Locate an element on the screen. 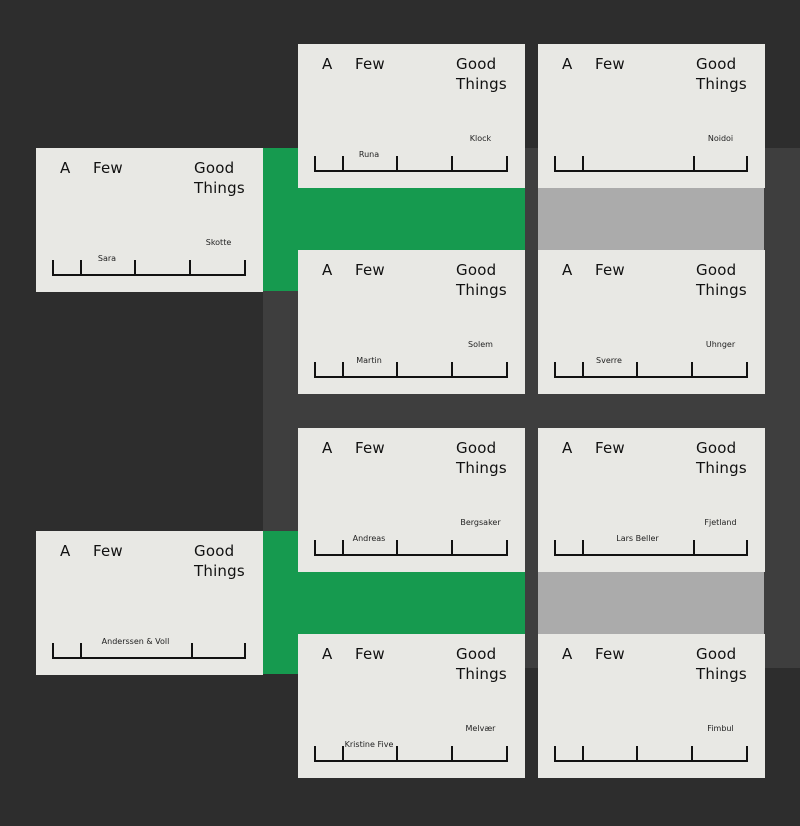 This screenshot has width=800, height=826. first-name: Anderssen & Voll is located at coordinates (135, 641).